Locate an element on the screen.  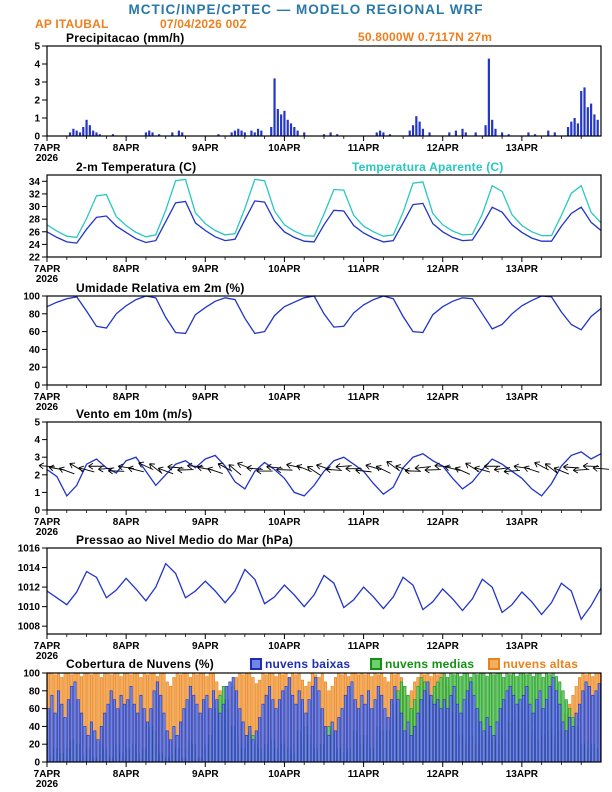
legend-label-mid: nuvens medias is located at coordinates (430, 664).